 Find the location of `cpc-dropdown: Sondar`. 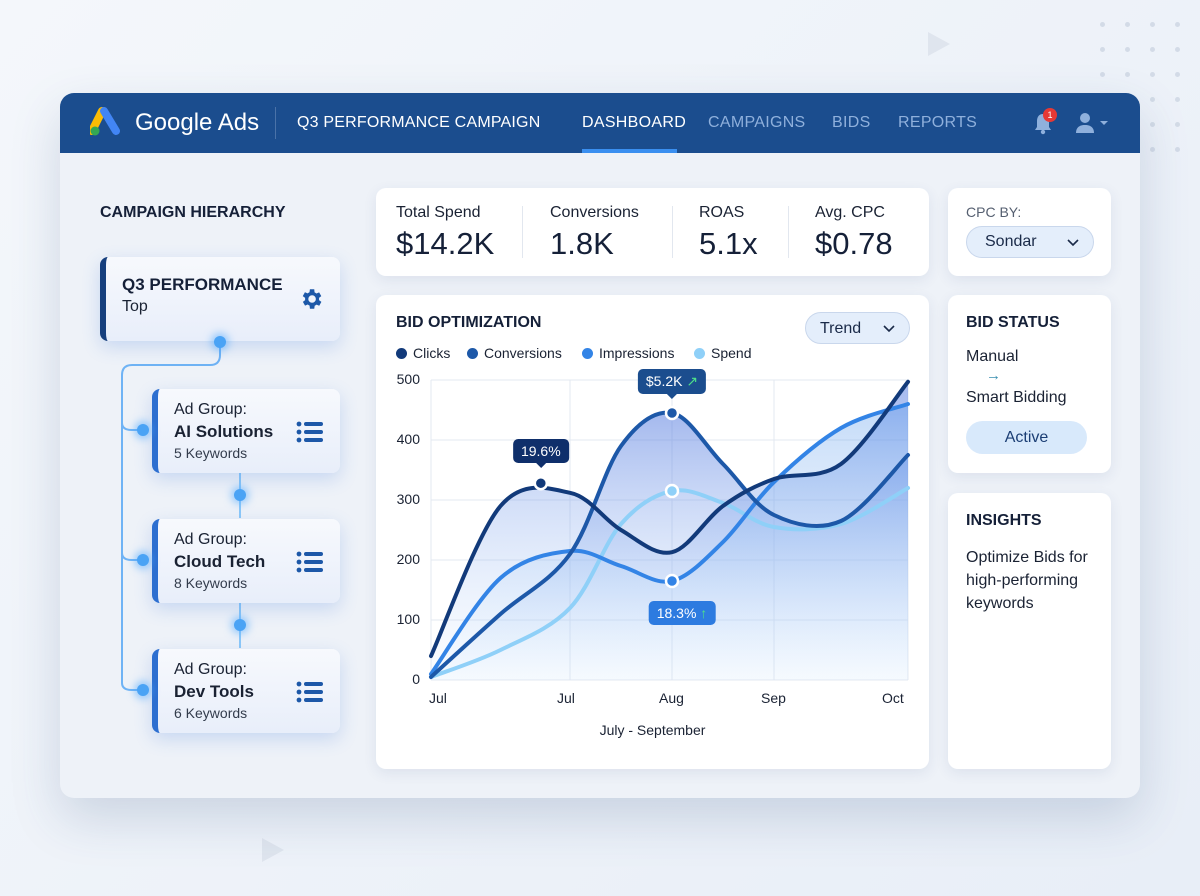

cpc-dropdown: Sondar is located at coordinates (1030, 242).